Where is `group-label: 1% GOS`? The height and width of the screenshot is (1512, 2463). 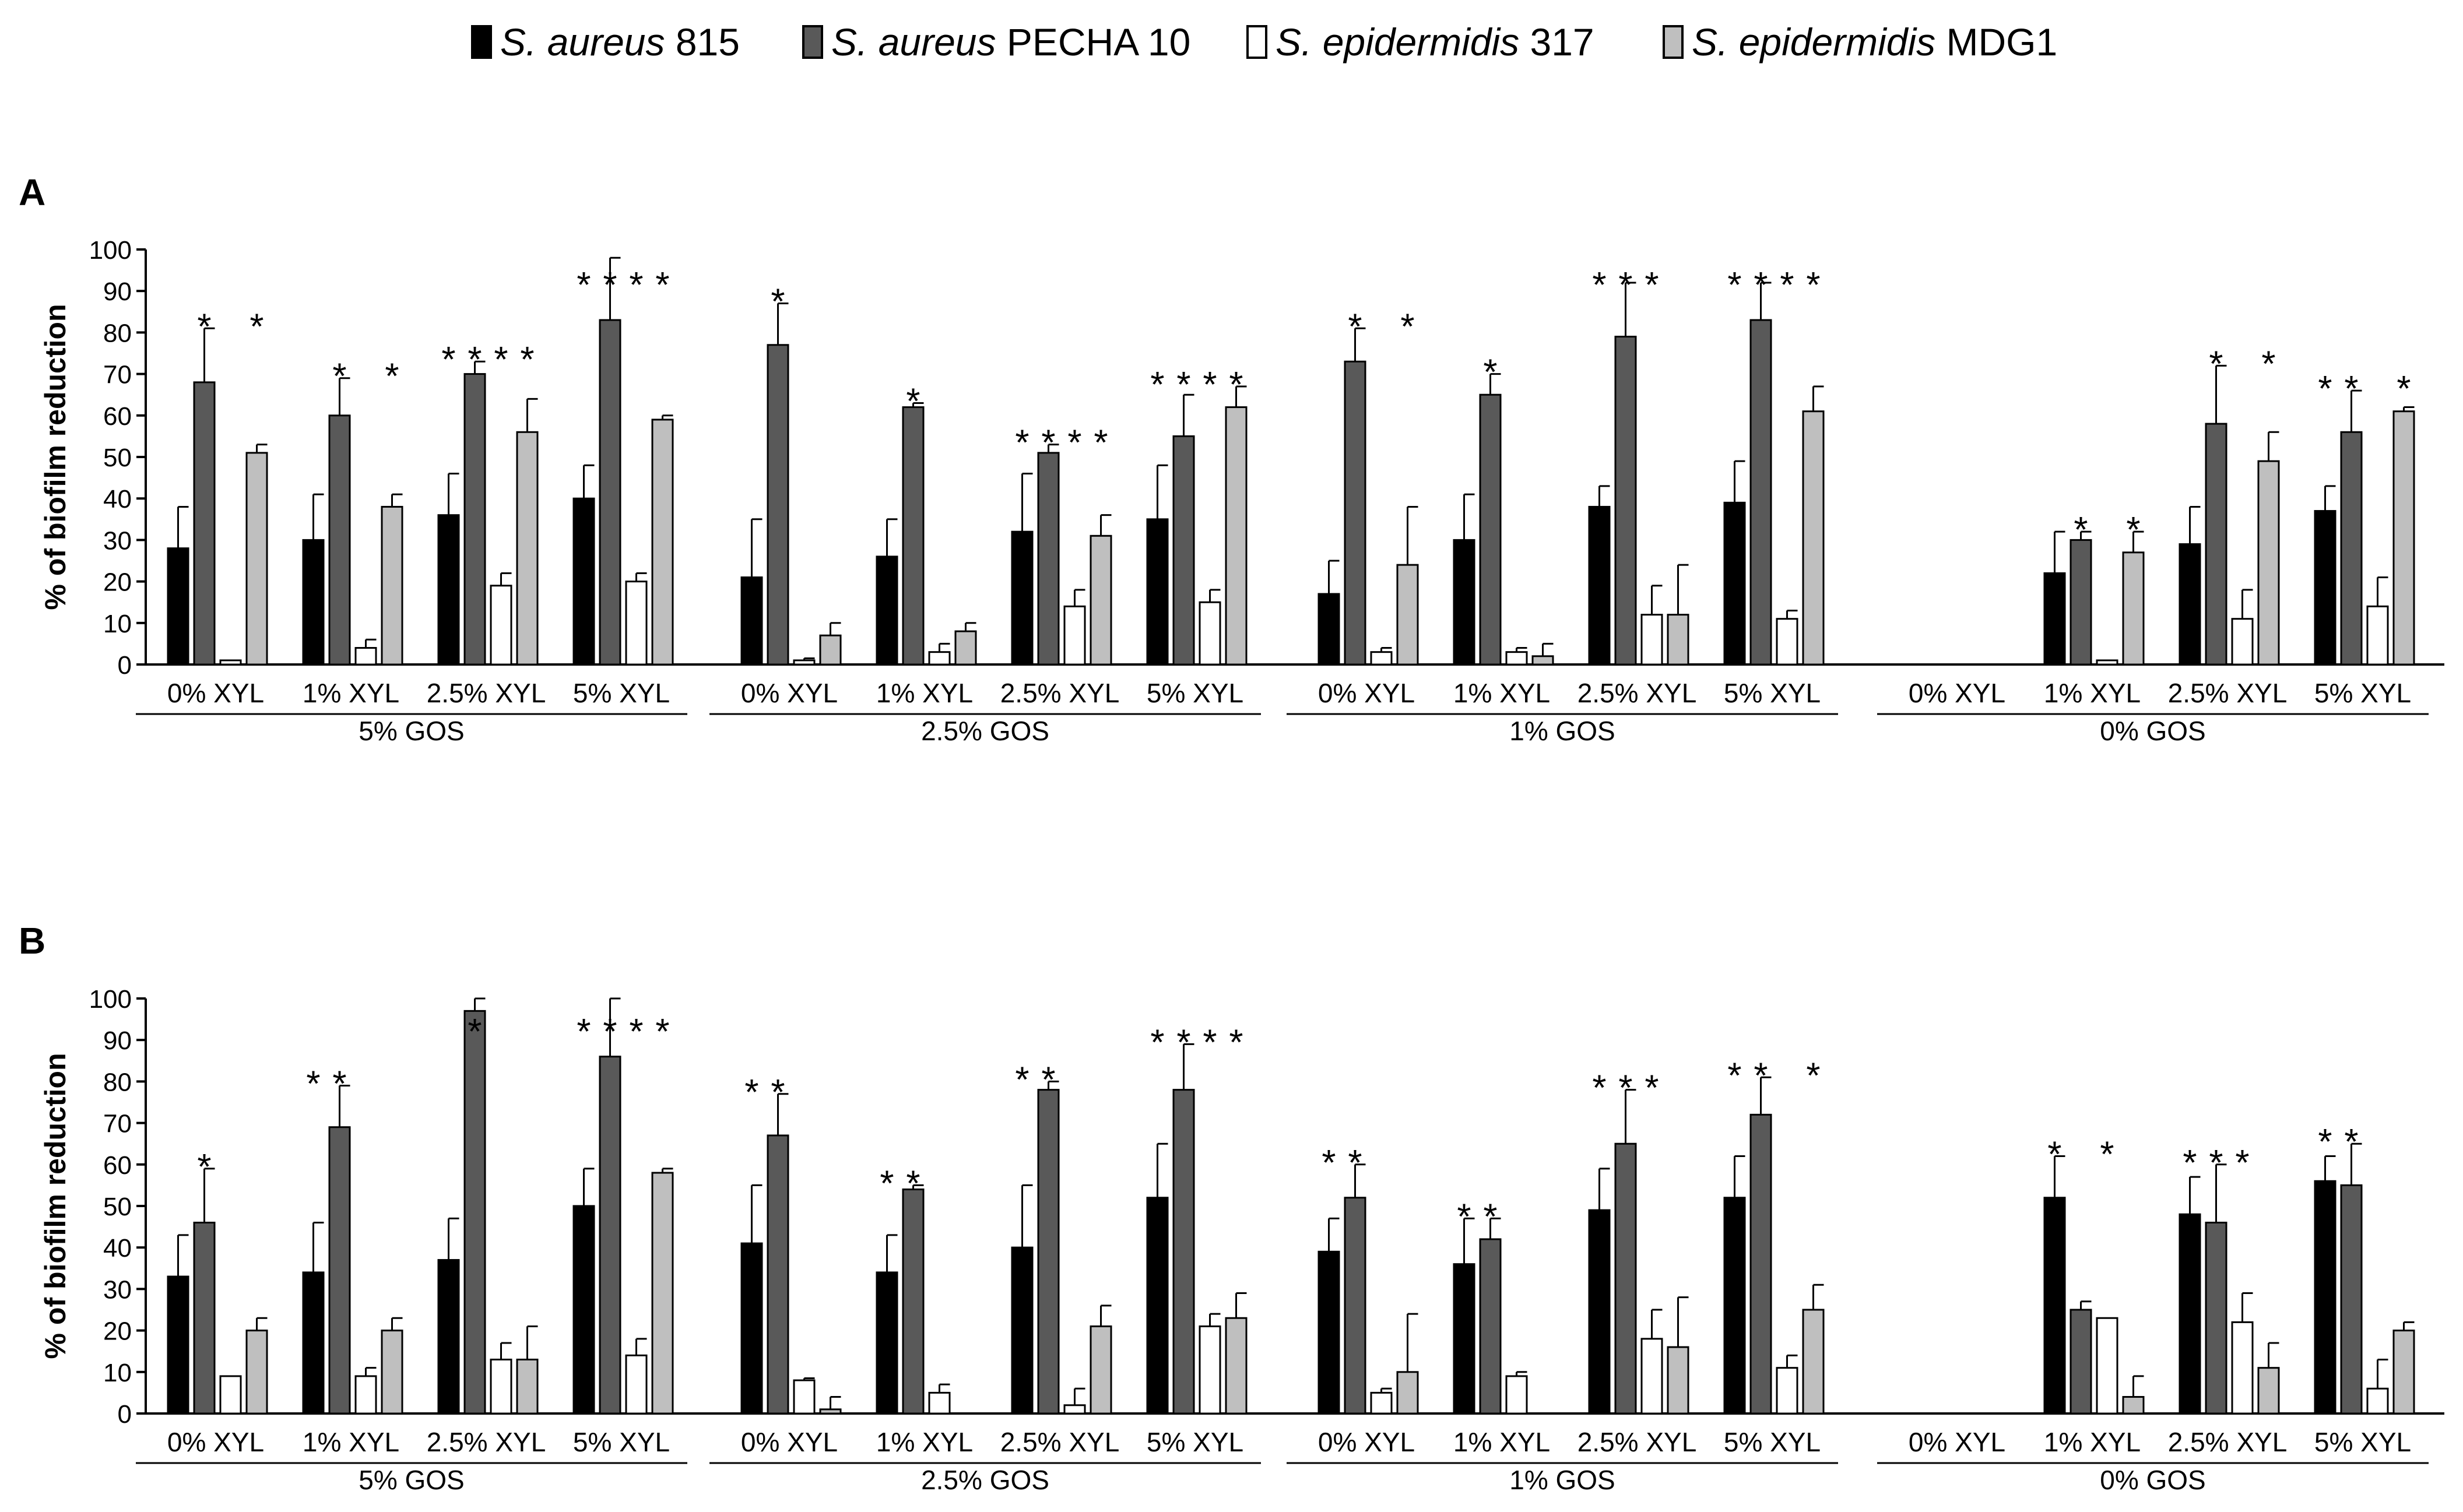
group-label: 1% GOS is located at coordinates (1562, 1480).